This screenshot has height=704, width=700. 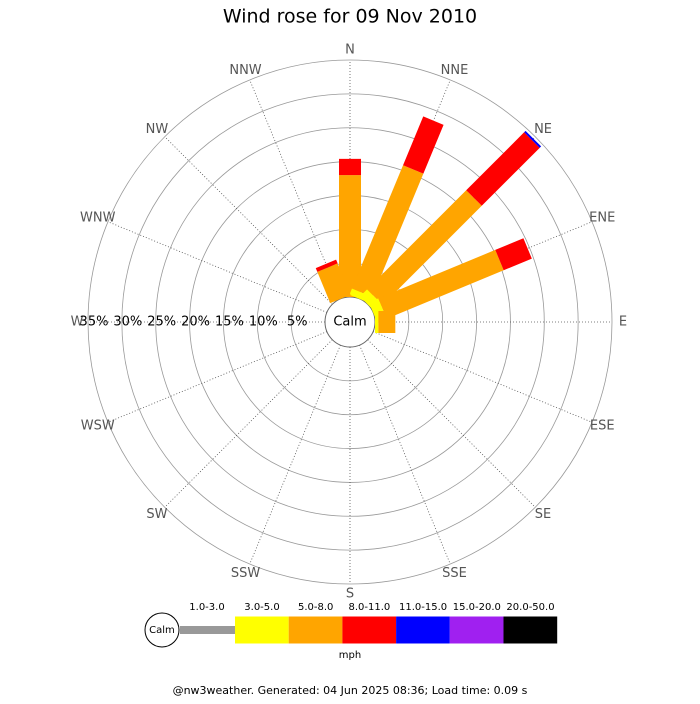 What do you see at coordinates (246, 573) in the screenshot?
I see `direction-label: SSW` at bounding box center [246, 573].